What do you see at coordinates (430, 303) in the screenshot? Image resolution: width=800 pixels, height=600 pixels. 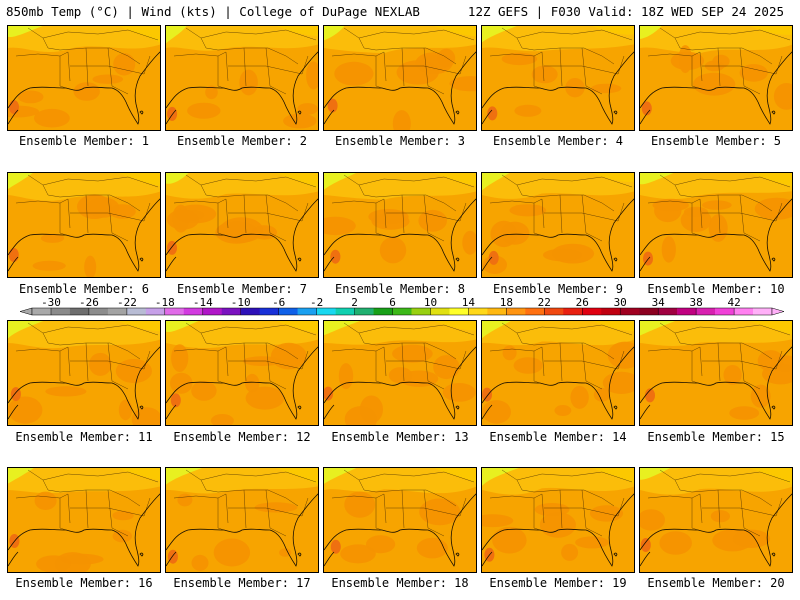 I see `colorbar-tick-label: 10` at bounding box center [430, 303].